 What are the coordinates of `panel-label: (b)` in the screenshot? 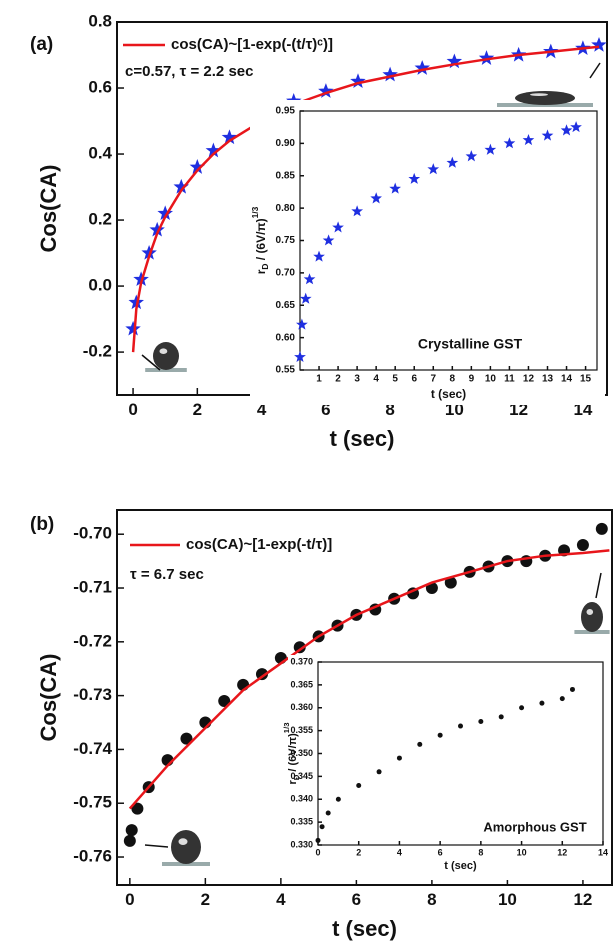 It's located at (42, 524).